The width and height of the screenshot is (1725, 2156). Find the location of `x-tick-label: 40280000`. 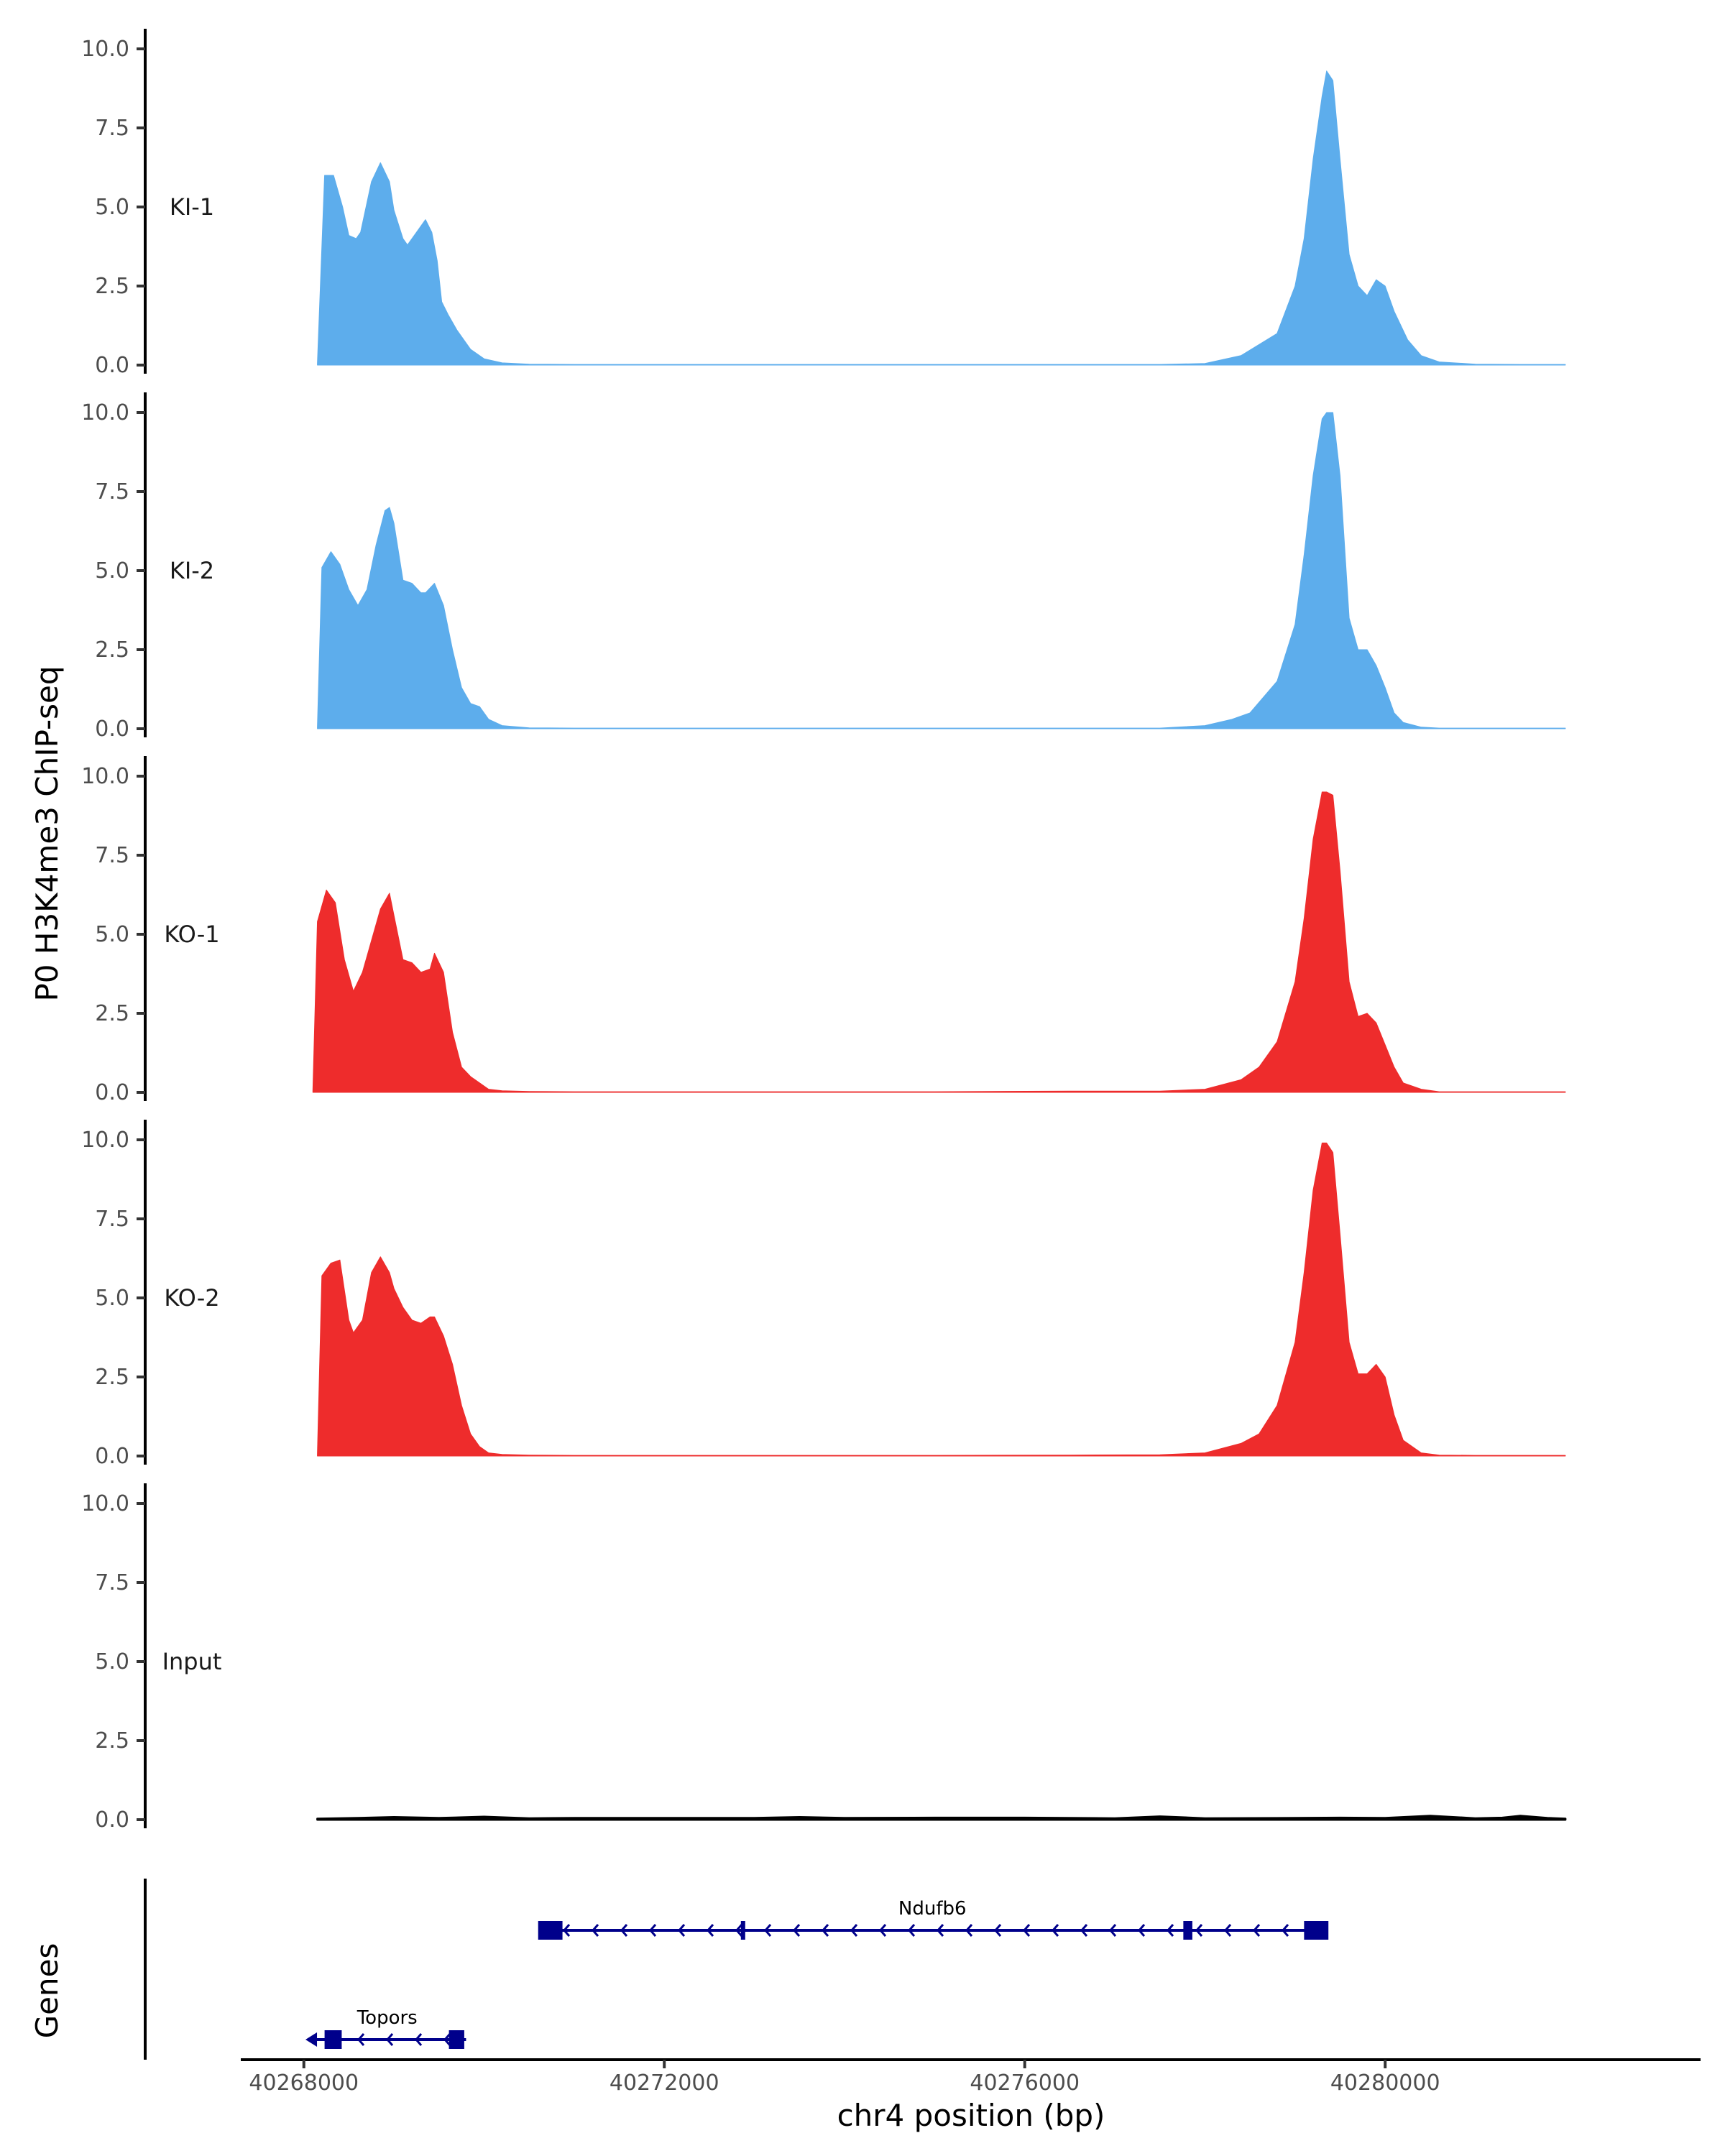

x-tick-label: 40280000 is located at coordinates (1385, 2083).